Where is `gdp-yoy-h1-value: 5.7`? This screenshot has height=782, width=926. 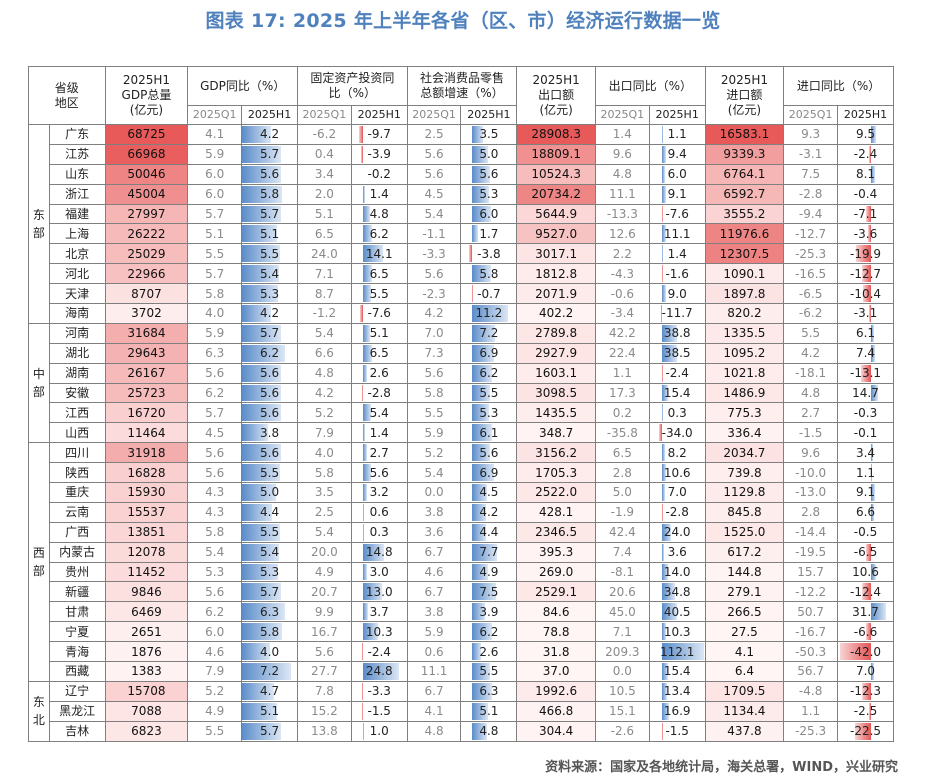
gdp-yoy-h1-value: 5.7 is located at coordinates (270, 154).